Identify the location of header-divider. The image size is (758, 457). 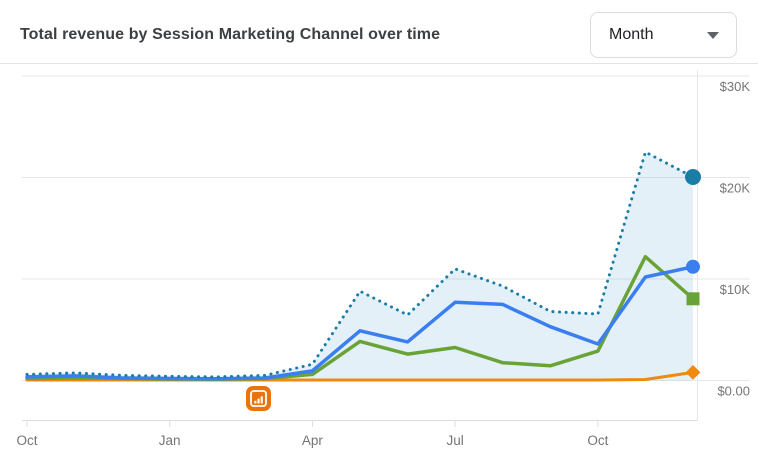
(379, 63).